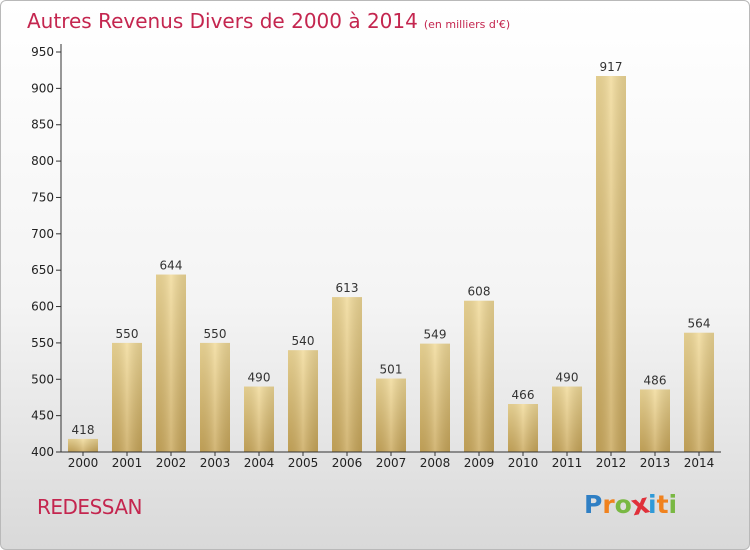 The height and width of the screenshot is (550, 750). I want to click on bar-shade-2002, so click(171, 363).